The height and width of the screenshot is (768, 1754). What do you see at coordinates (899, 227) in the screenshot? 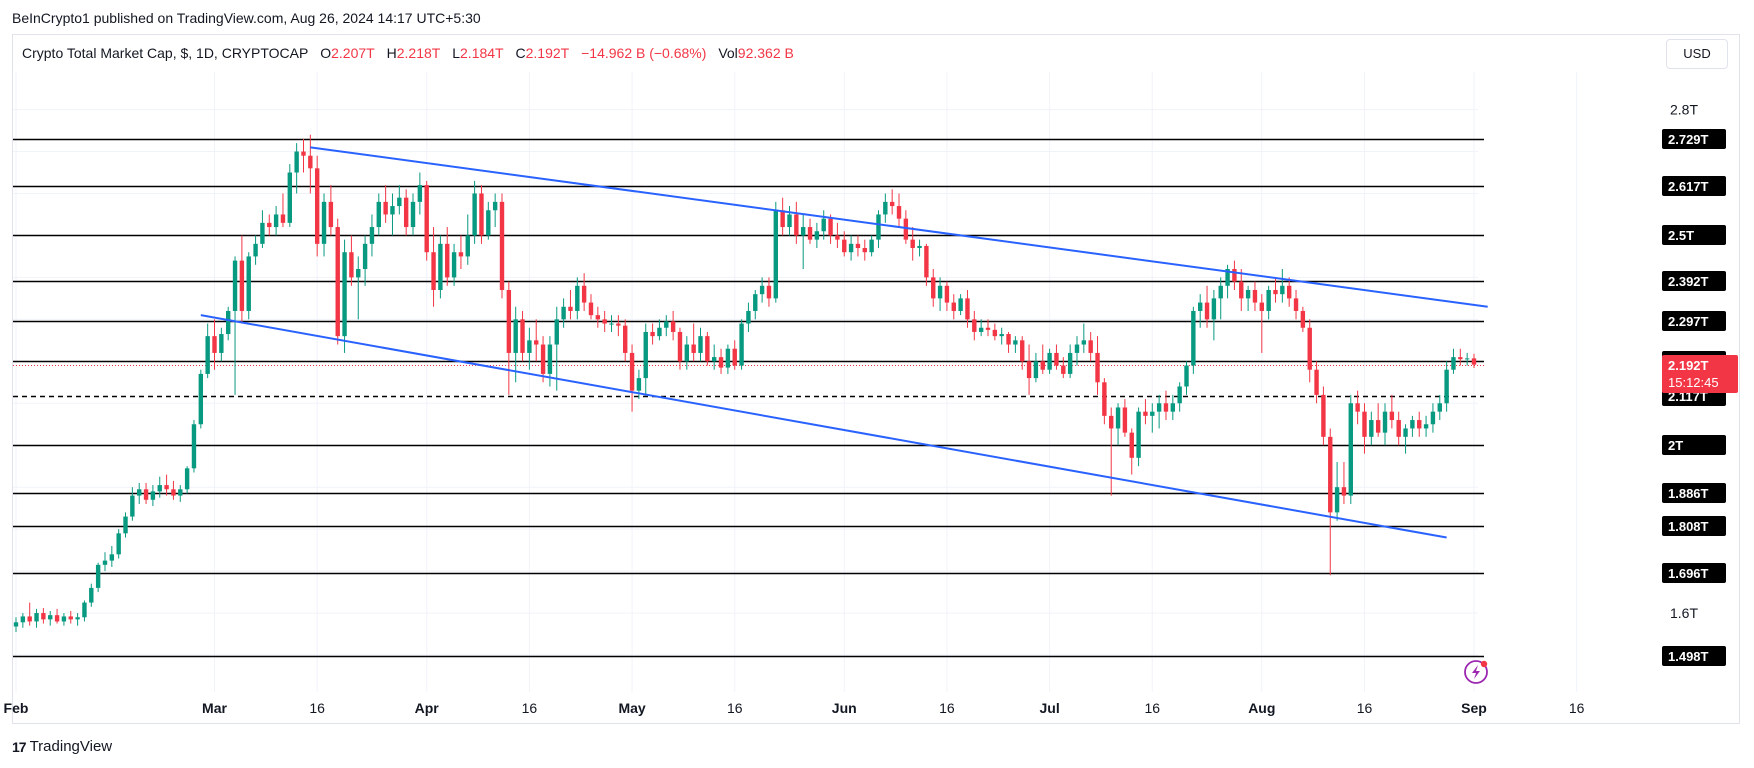
I see `upper-channel-line` at bounding box center [899, 227].